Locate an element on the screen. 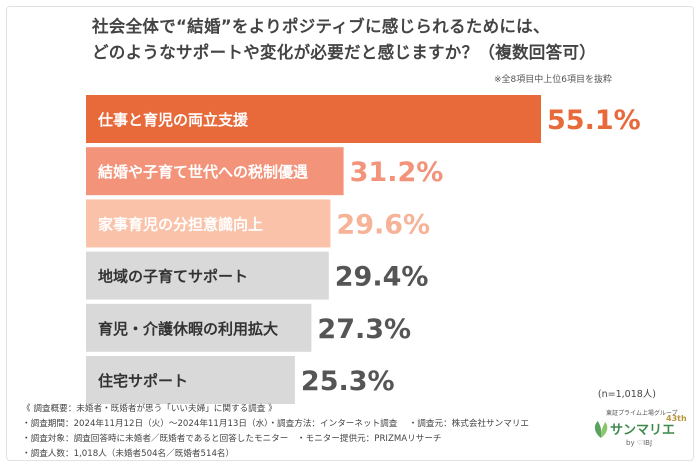 Image resolution: width=700 pixels, height=467 pixels. title-line-2: どのようなサポートや変化が必要だと感じますか？（複数回答可） is located at coordinates (344, 52).